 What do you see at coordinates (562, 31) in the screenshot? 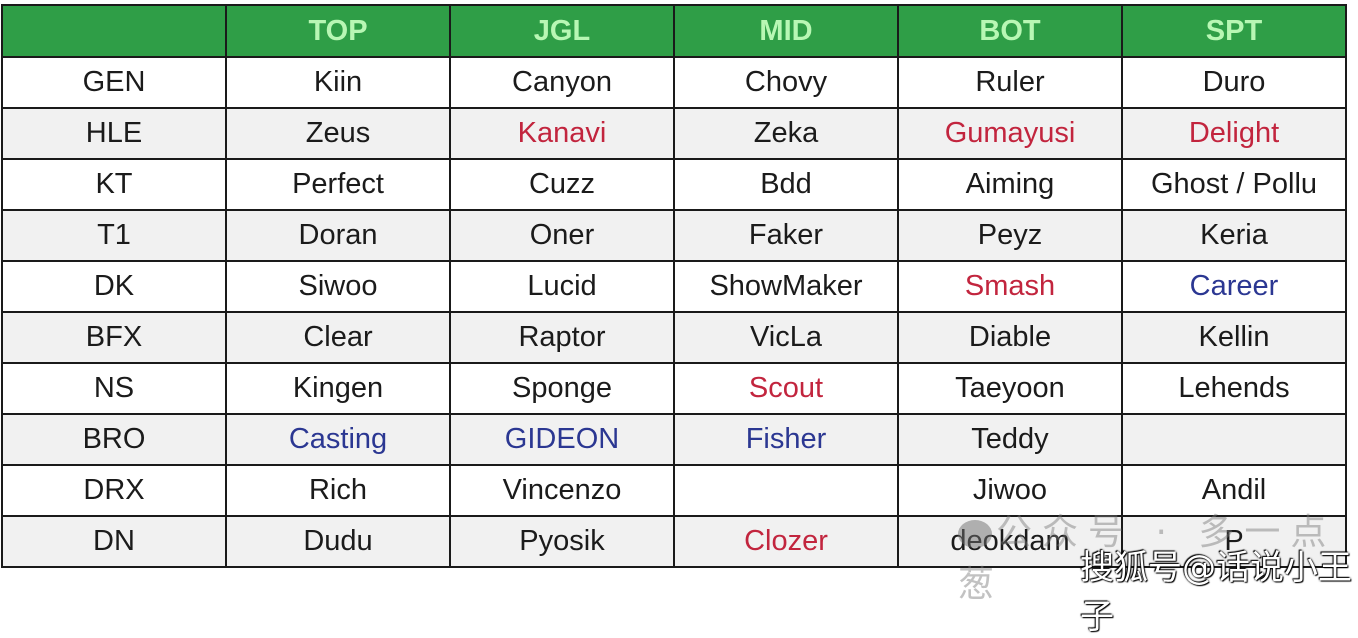
I see `header-jgl: JGL` at bounding box center [562, 31].